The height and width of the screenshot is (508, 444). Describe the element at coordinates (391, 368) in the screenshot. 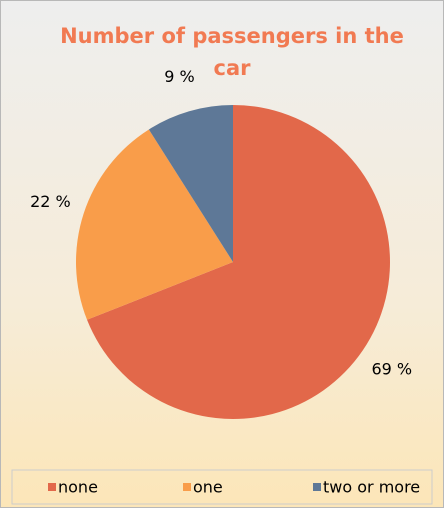

I see `data-label: 69 %` at that location.